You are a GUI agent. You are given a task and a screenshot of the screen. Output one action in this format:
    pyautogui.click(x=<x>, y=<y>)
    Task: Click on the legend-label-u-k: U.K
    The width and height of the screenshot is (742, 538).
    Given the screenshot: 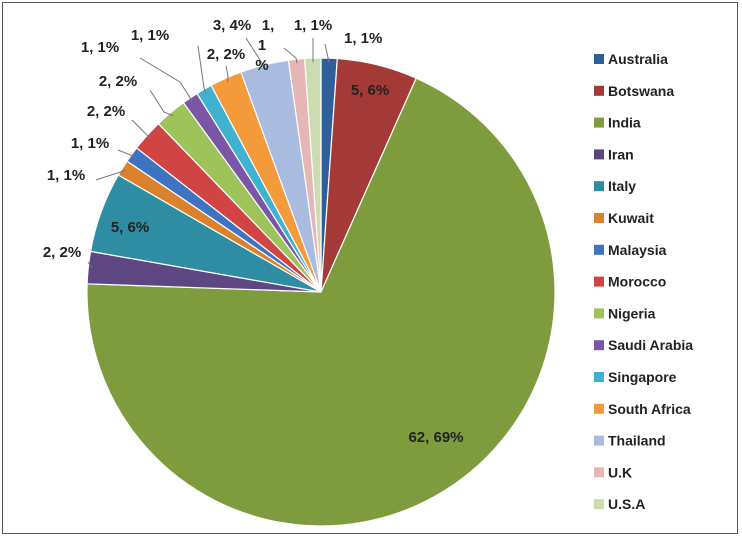 What is the action you would take?
    pyautogui.click(x=620, y=472)
    